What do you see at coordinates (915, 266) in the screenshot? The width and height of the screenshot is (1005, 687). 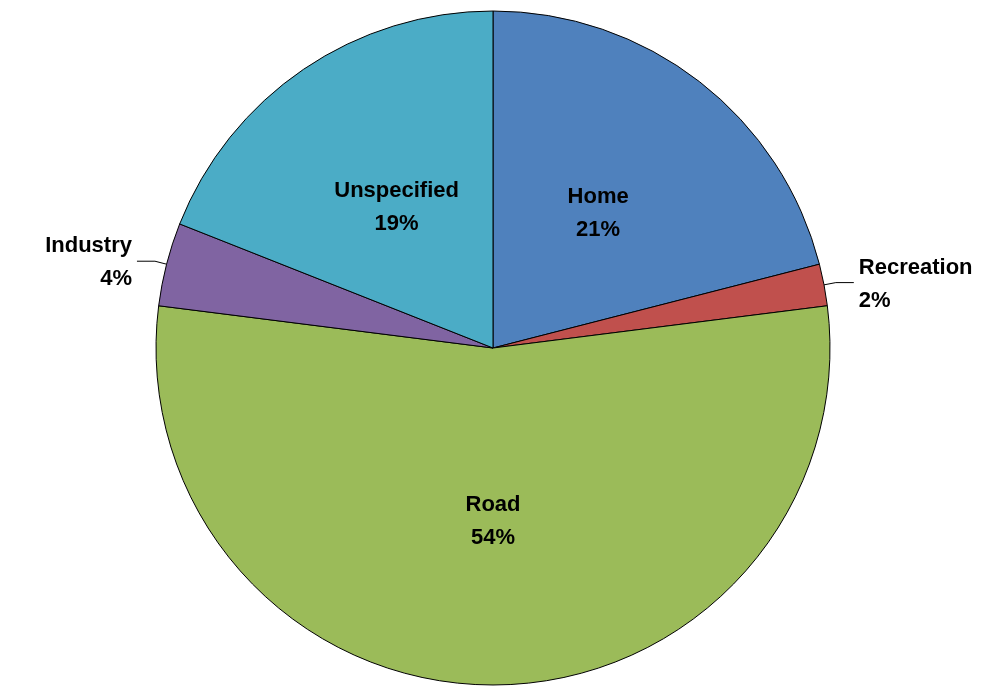 I see `slice-label: Recreation` at bounding box center [915, 266].